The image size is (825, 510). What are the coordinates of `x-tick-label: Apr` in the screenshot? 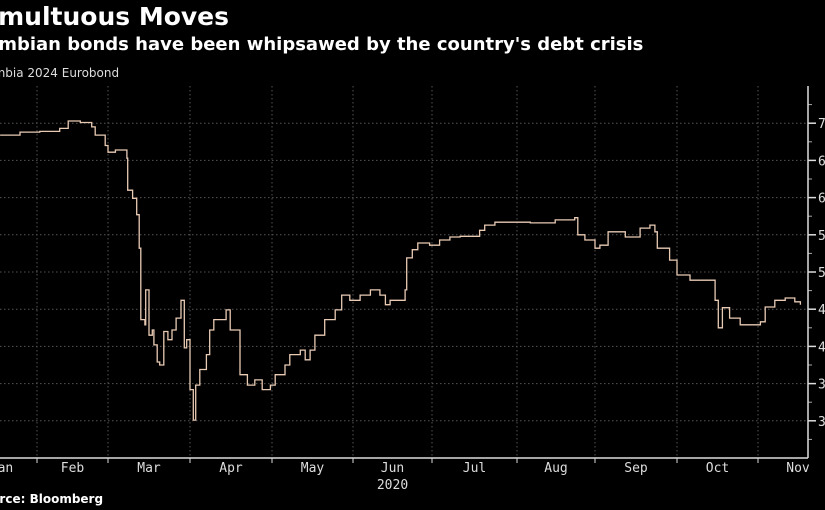 It's located at (231, 468).